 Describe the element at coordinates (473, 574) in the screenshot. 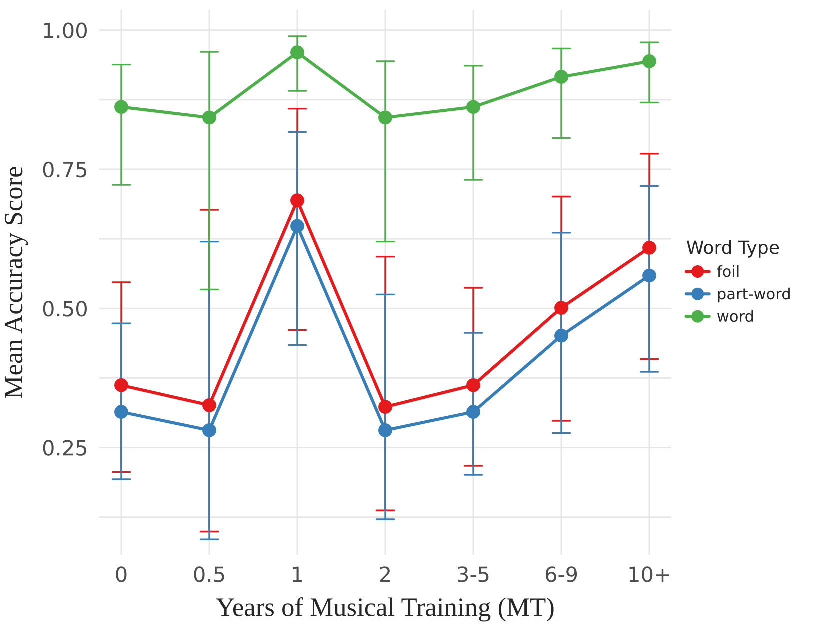

I see `x-tick-label: 3-5` at that location.